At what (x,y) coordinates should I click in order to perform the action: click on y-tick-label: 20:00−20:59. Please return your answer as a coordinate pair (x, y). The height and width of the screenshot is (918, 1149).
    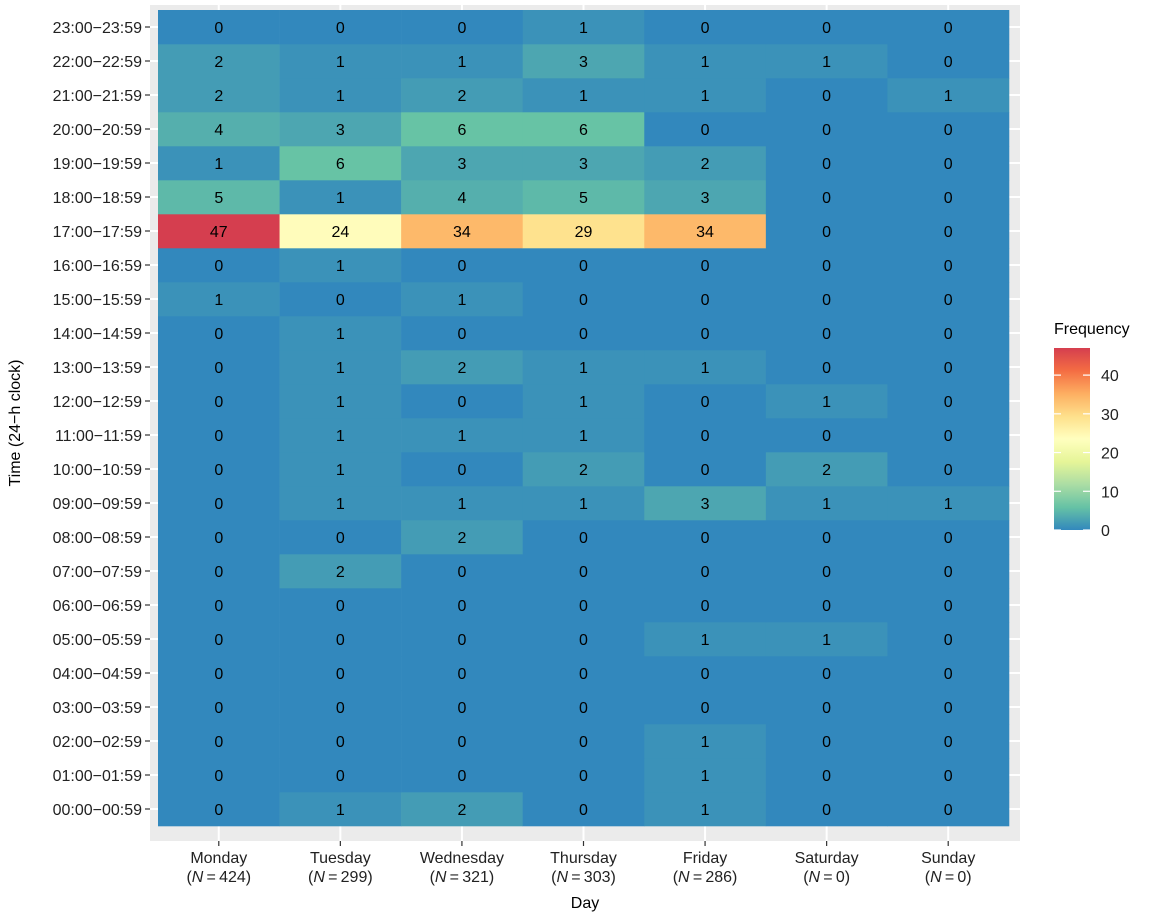
    Looking at the image, I should click on (98, 130).